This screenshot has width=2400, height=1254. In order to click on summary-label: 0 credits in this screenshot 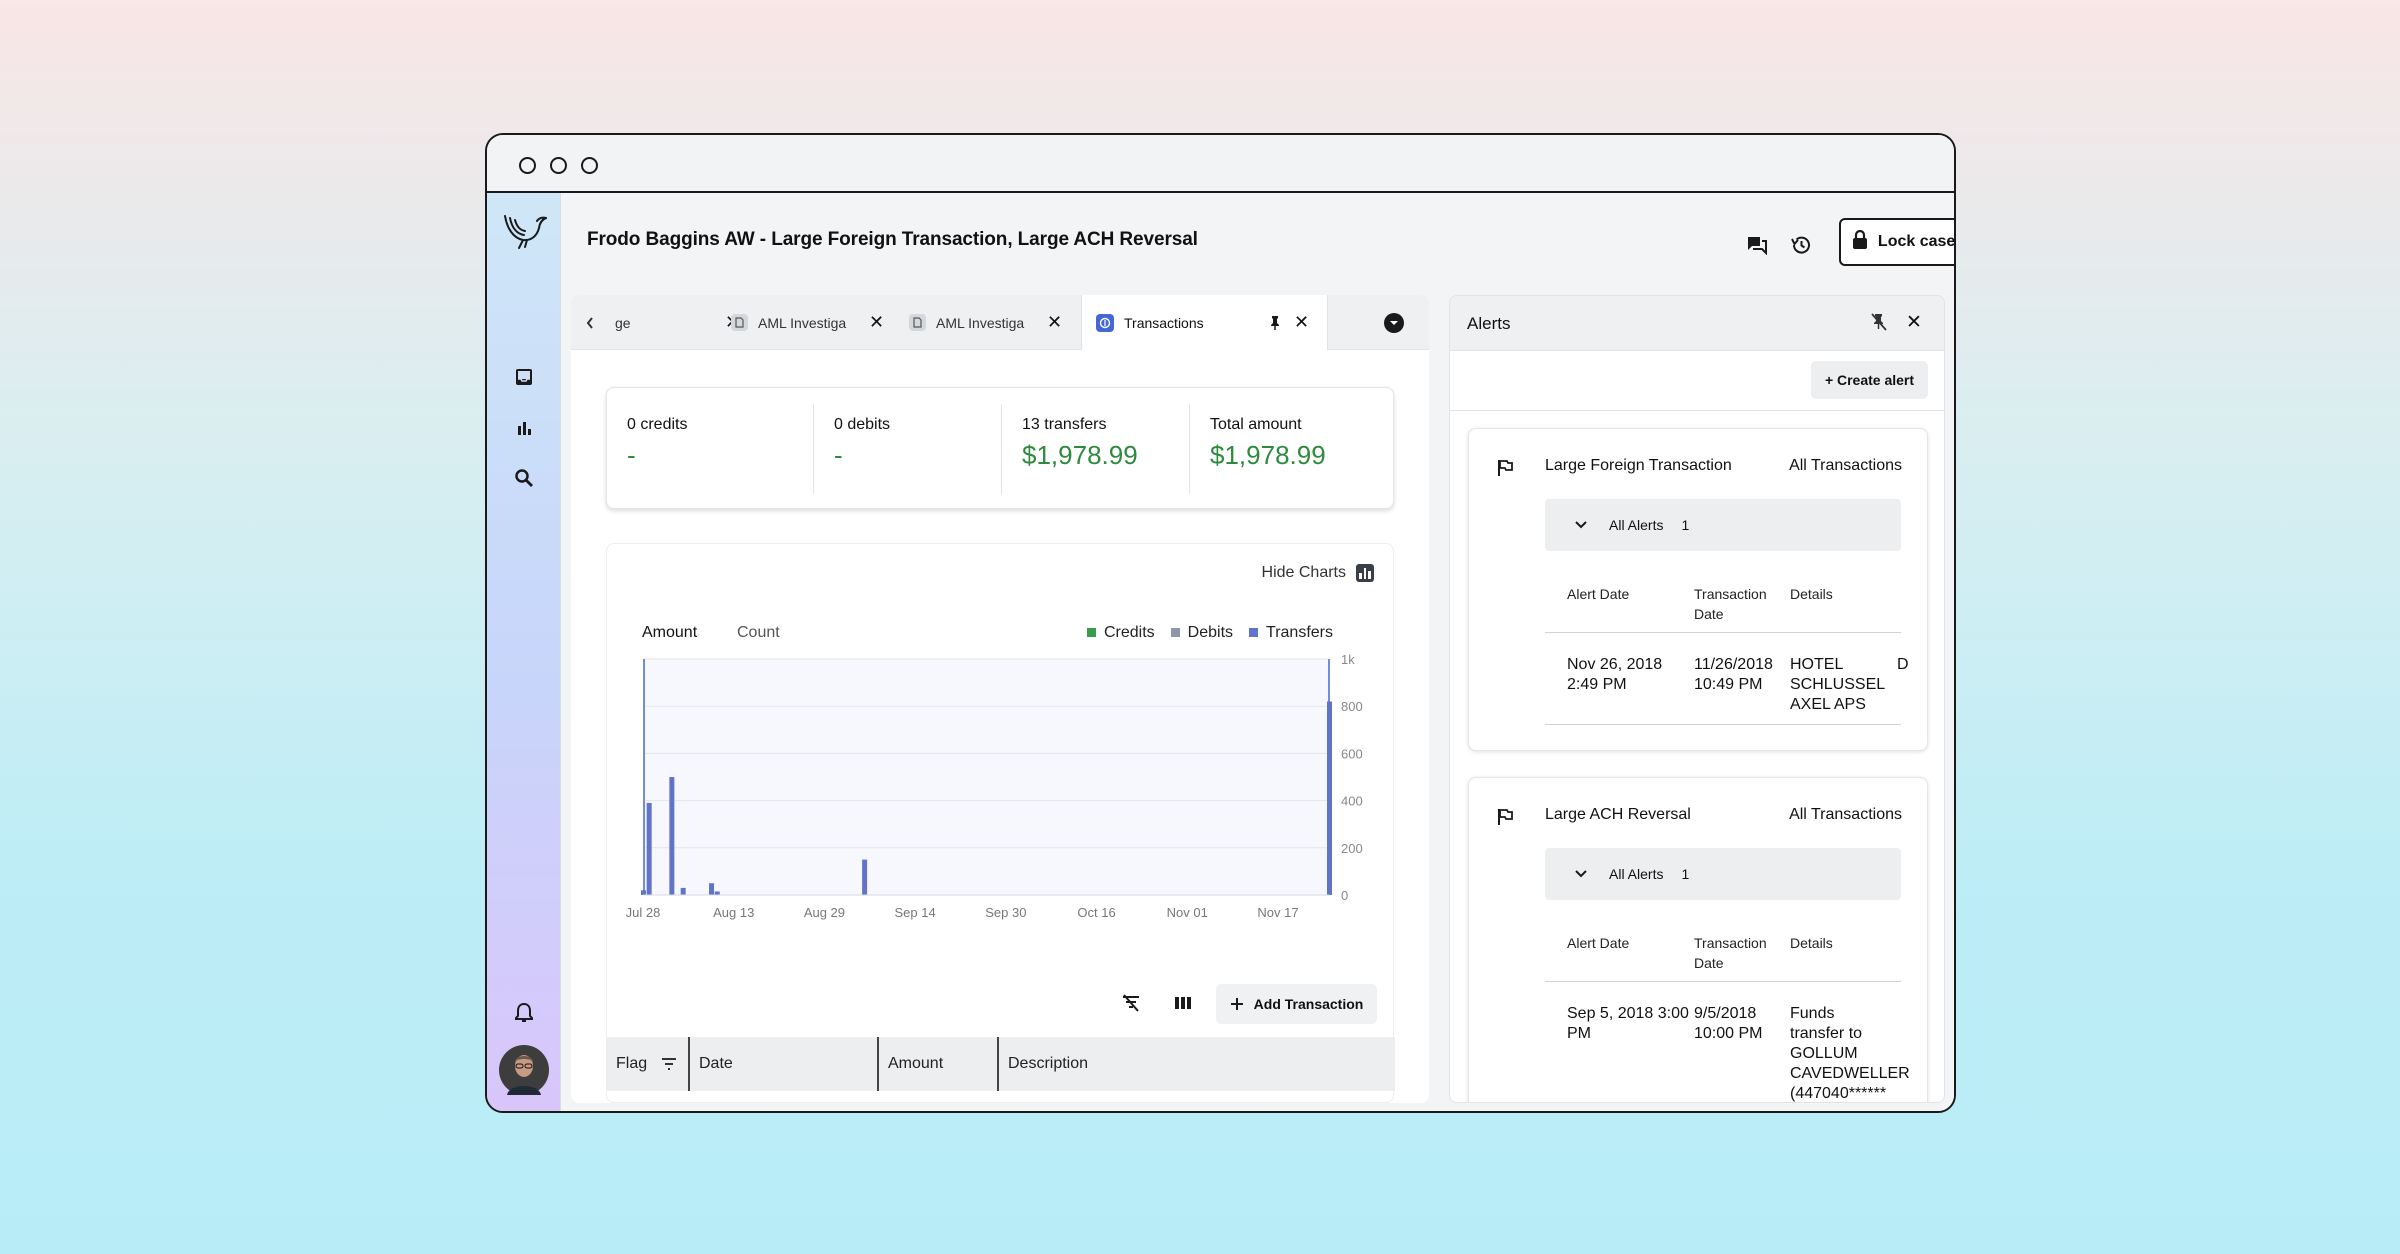, I will do `click(657, 424)`.